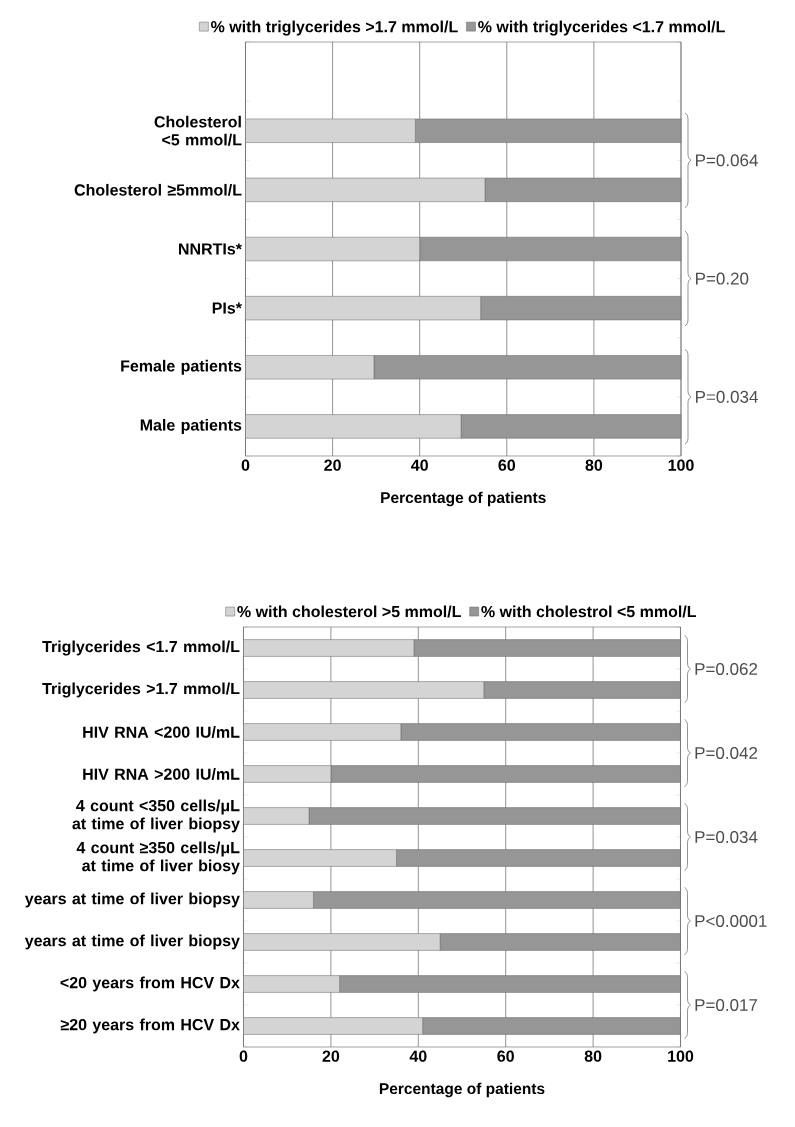  Describe the element at coordinates (334, 28) in the screenshot. I see `legend-label: % with triglycerides >1.7 mmol/L` at that location.